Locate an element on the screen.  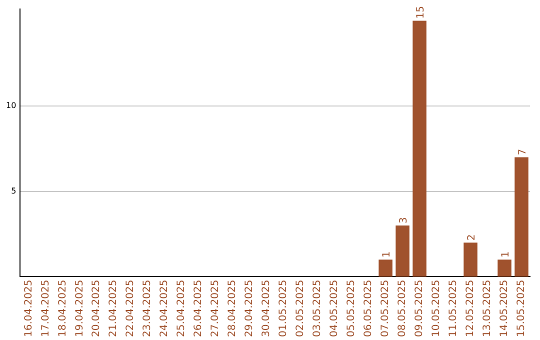
x-tick-label: 29.04.2025 is located at coordinates (250, 309).